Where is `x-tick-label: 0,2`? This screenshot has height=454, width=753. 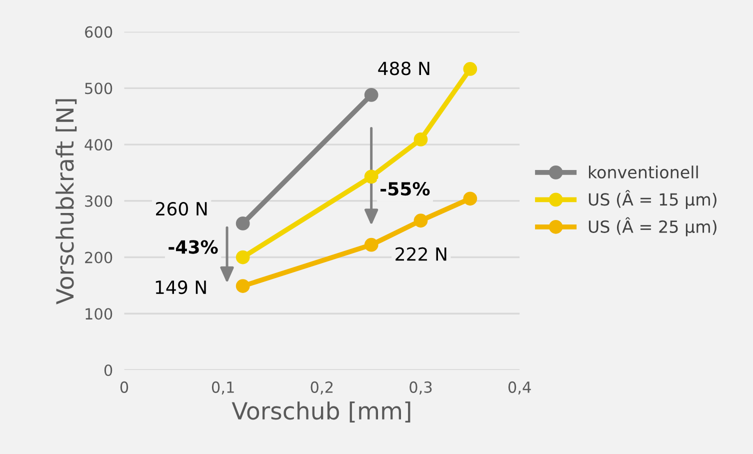 x-tick-label: 0,2 is located at coordinates (321, 388).